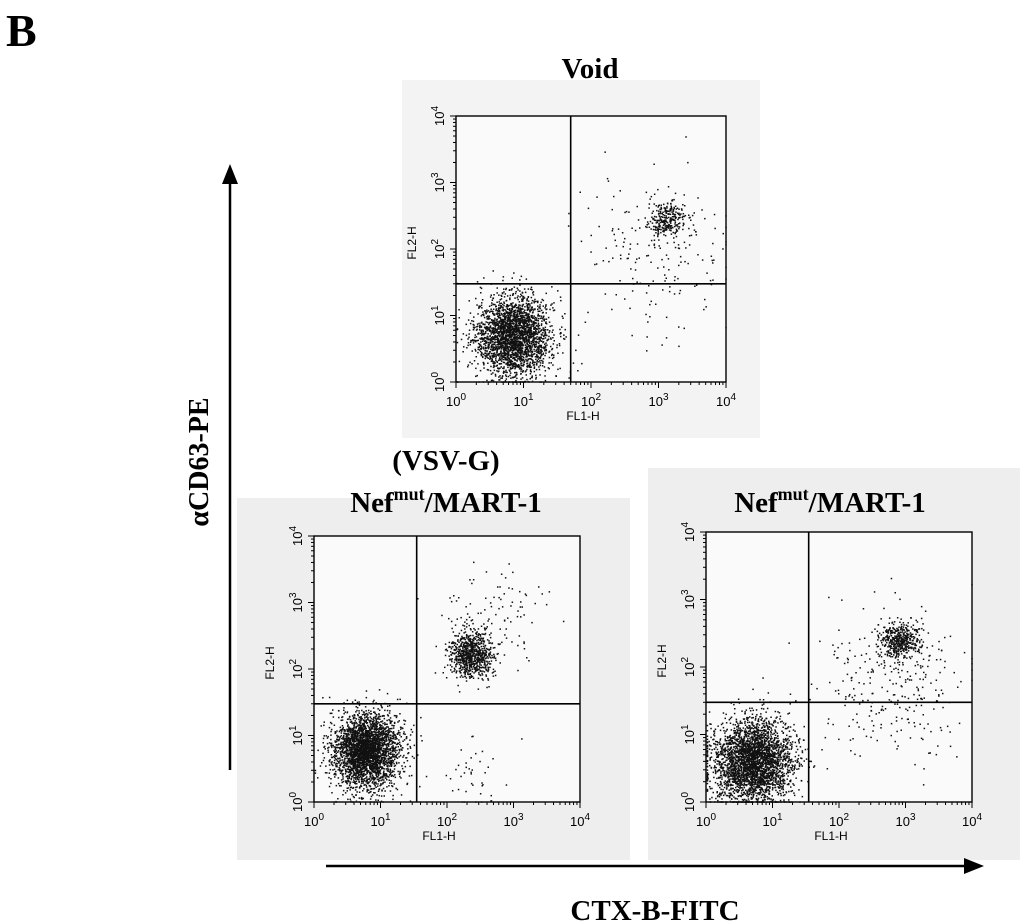 The image size is (1024, 924). Describe the element at coordinates (867, 503) in the screenshot. I see `plot-3-title-mart: /MART-1` at that location.